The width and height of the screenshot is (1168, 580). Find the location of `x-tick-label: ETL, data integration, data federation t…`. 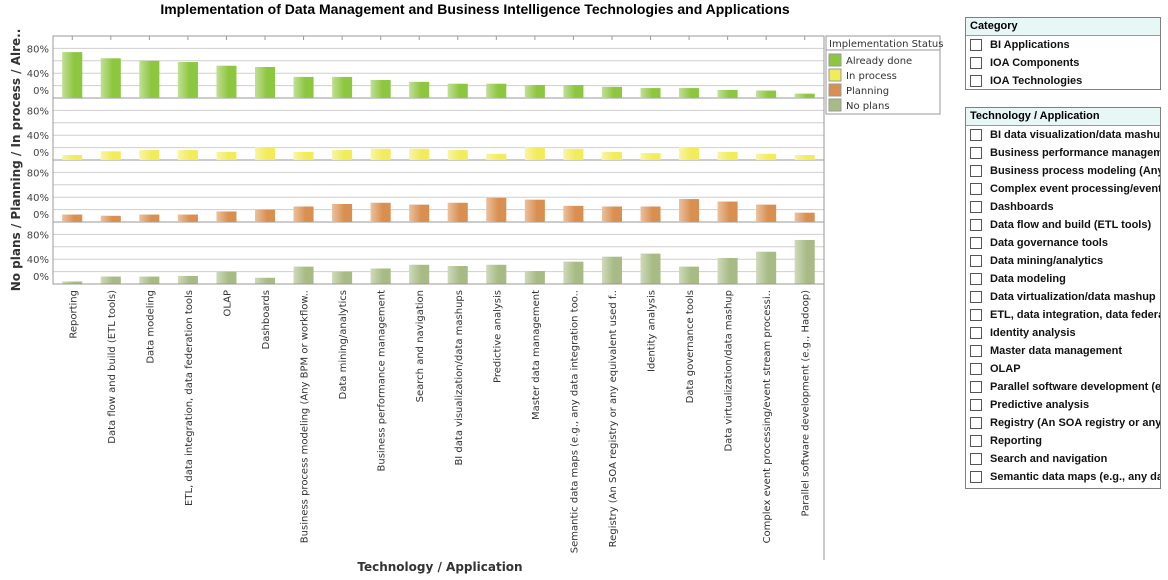

x-tick-label: ETL, data integration, data federation t… is located at coordinates (189, 398).